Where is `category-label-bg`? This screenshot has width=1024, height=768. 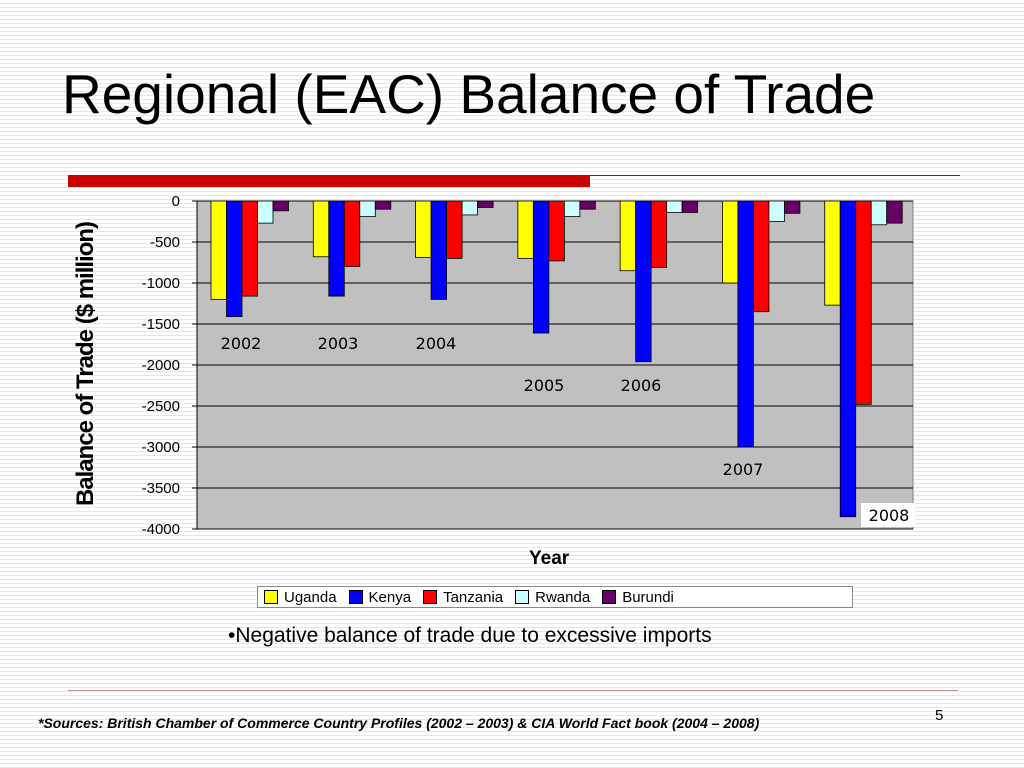
category-label-bg is located at coordinates (888, 515).